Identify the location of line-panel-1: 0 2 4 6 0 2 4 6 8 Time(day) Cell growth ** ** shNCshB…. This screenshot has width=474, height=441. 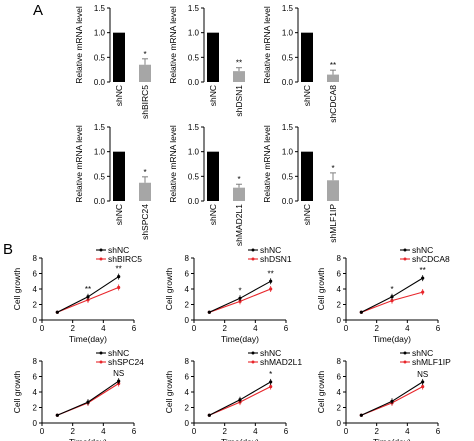
(77, 294).